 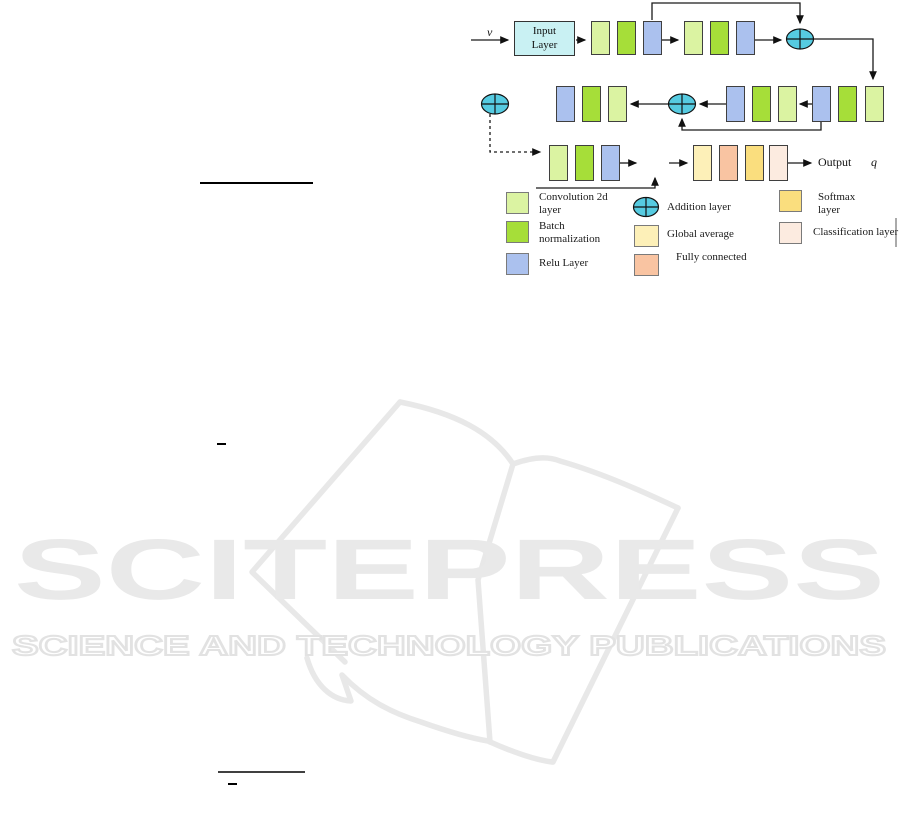 What do you see at coordinates (449, 570) in the screenshot?
I see `watermark-logo-text: SCITEPRESS` at bounding box center [449, 570].